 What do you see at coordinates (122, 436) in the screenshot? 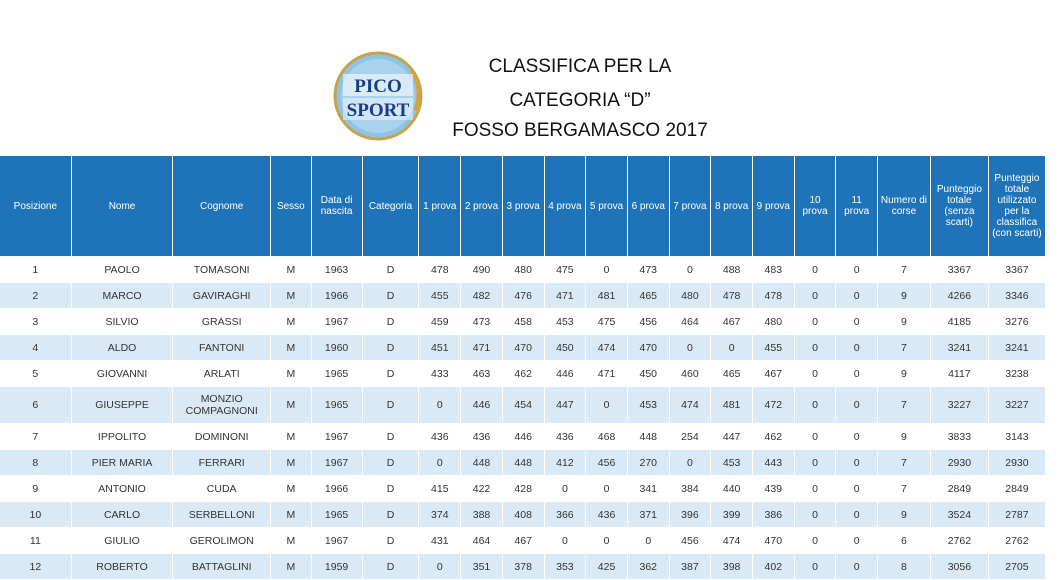
I see `table-cell: IPPOLITO` at bounding box center [122, 436].